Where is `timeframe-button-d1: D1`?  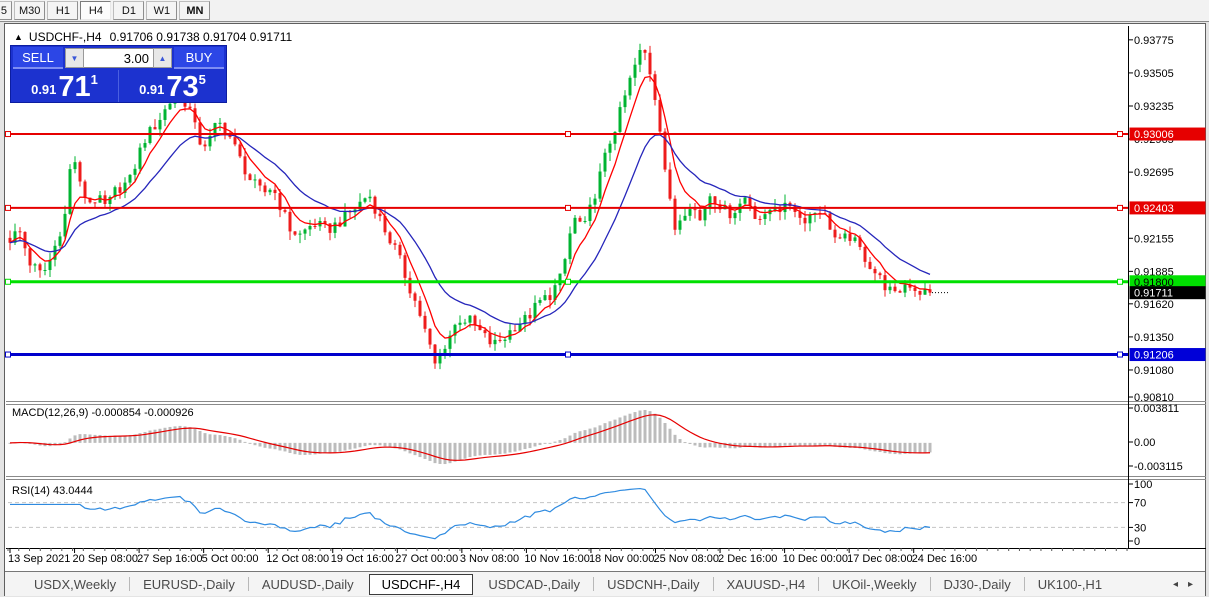 timeframe-button-d1: D1 is located at coordinates (129, 10).